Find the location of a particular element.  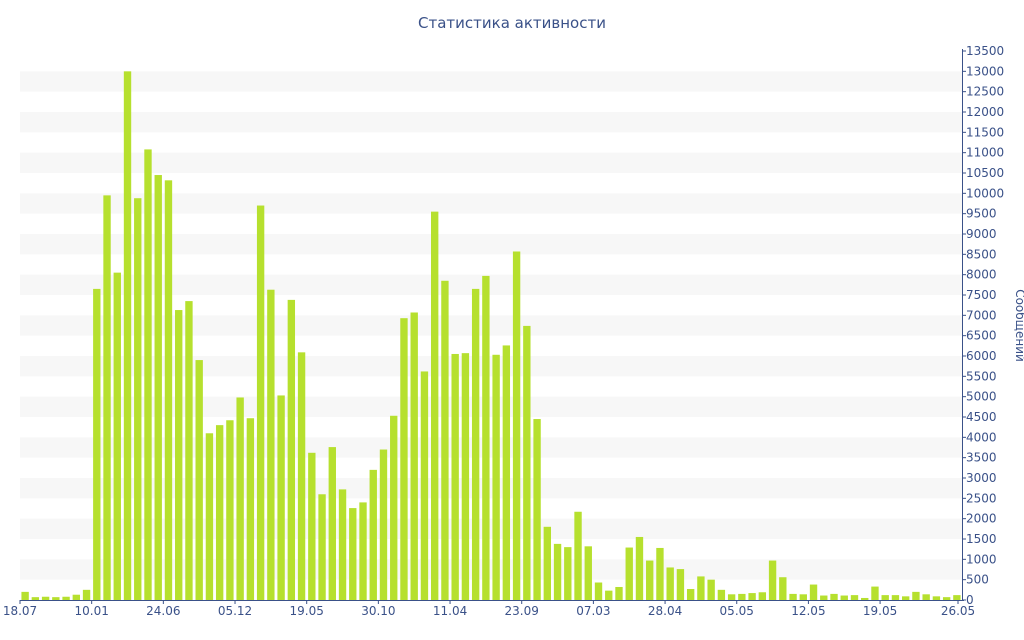

chart-title: Статистика активности is located at coordinates (512, 23).